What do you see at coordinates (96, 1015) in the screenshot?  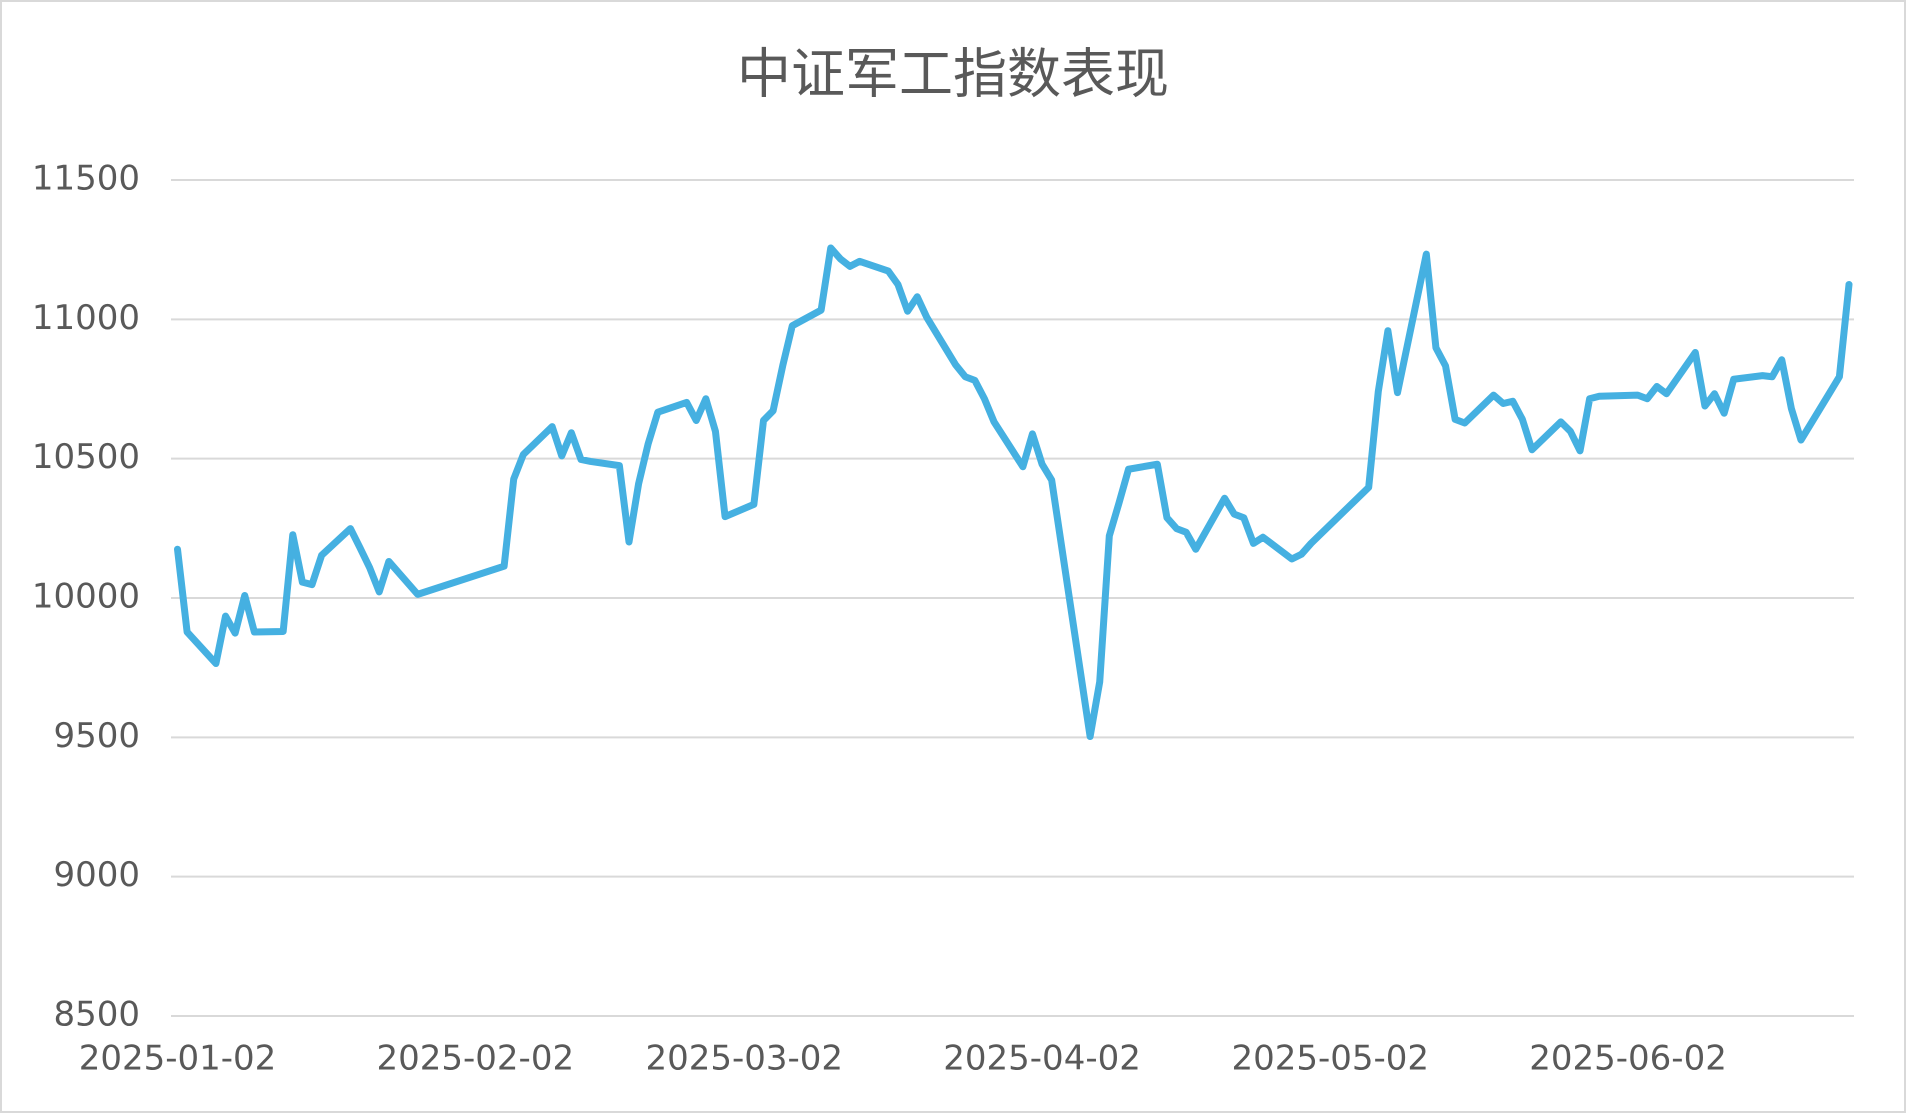 I see `y-tick-label: 8500` at bounding box center [96, 1015].